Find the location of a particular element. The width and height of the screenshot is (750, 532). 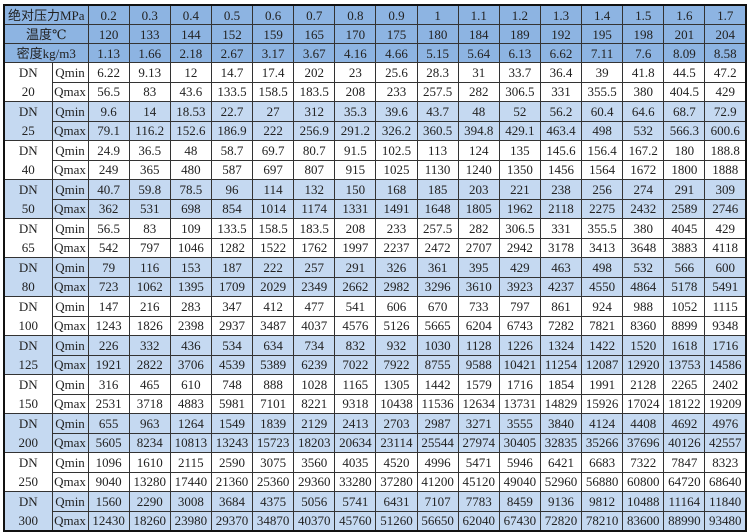

qmin-cell: 56.2 is located at coordinates (561, 111).